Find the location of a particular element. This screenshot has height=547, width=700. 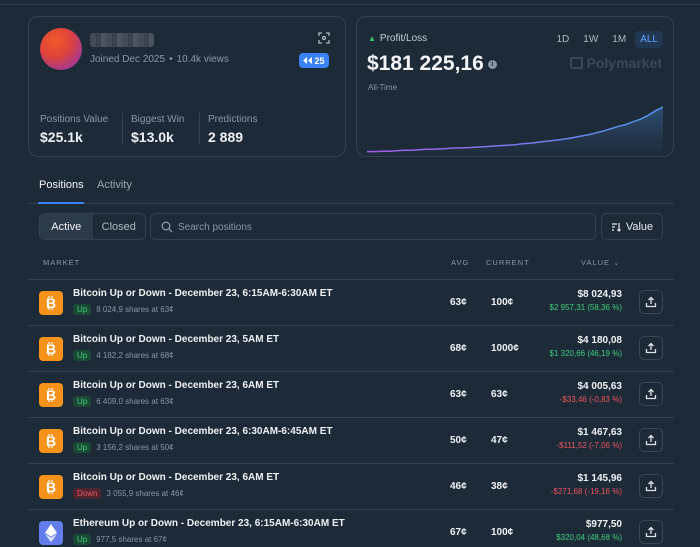

status-toggle: Active Closed is located at coordinates (92, 226).